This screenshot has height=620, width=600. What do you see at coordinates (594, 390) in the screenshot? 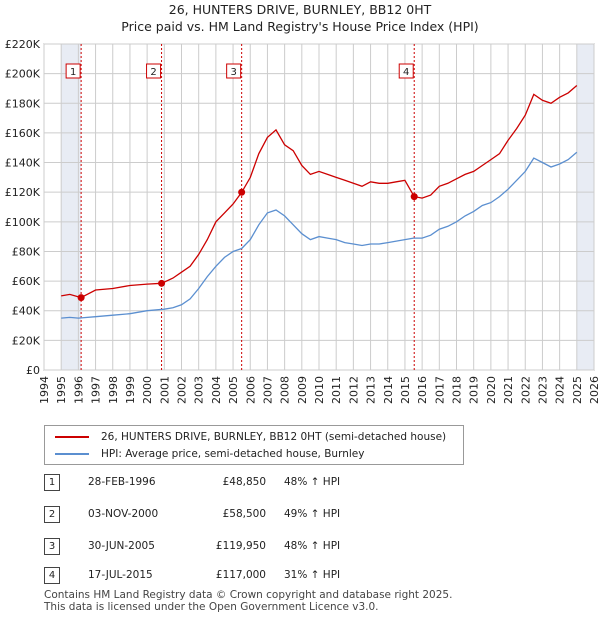
I see `x-tick-label: 2026` at bounding box center [594, 390].